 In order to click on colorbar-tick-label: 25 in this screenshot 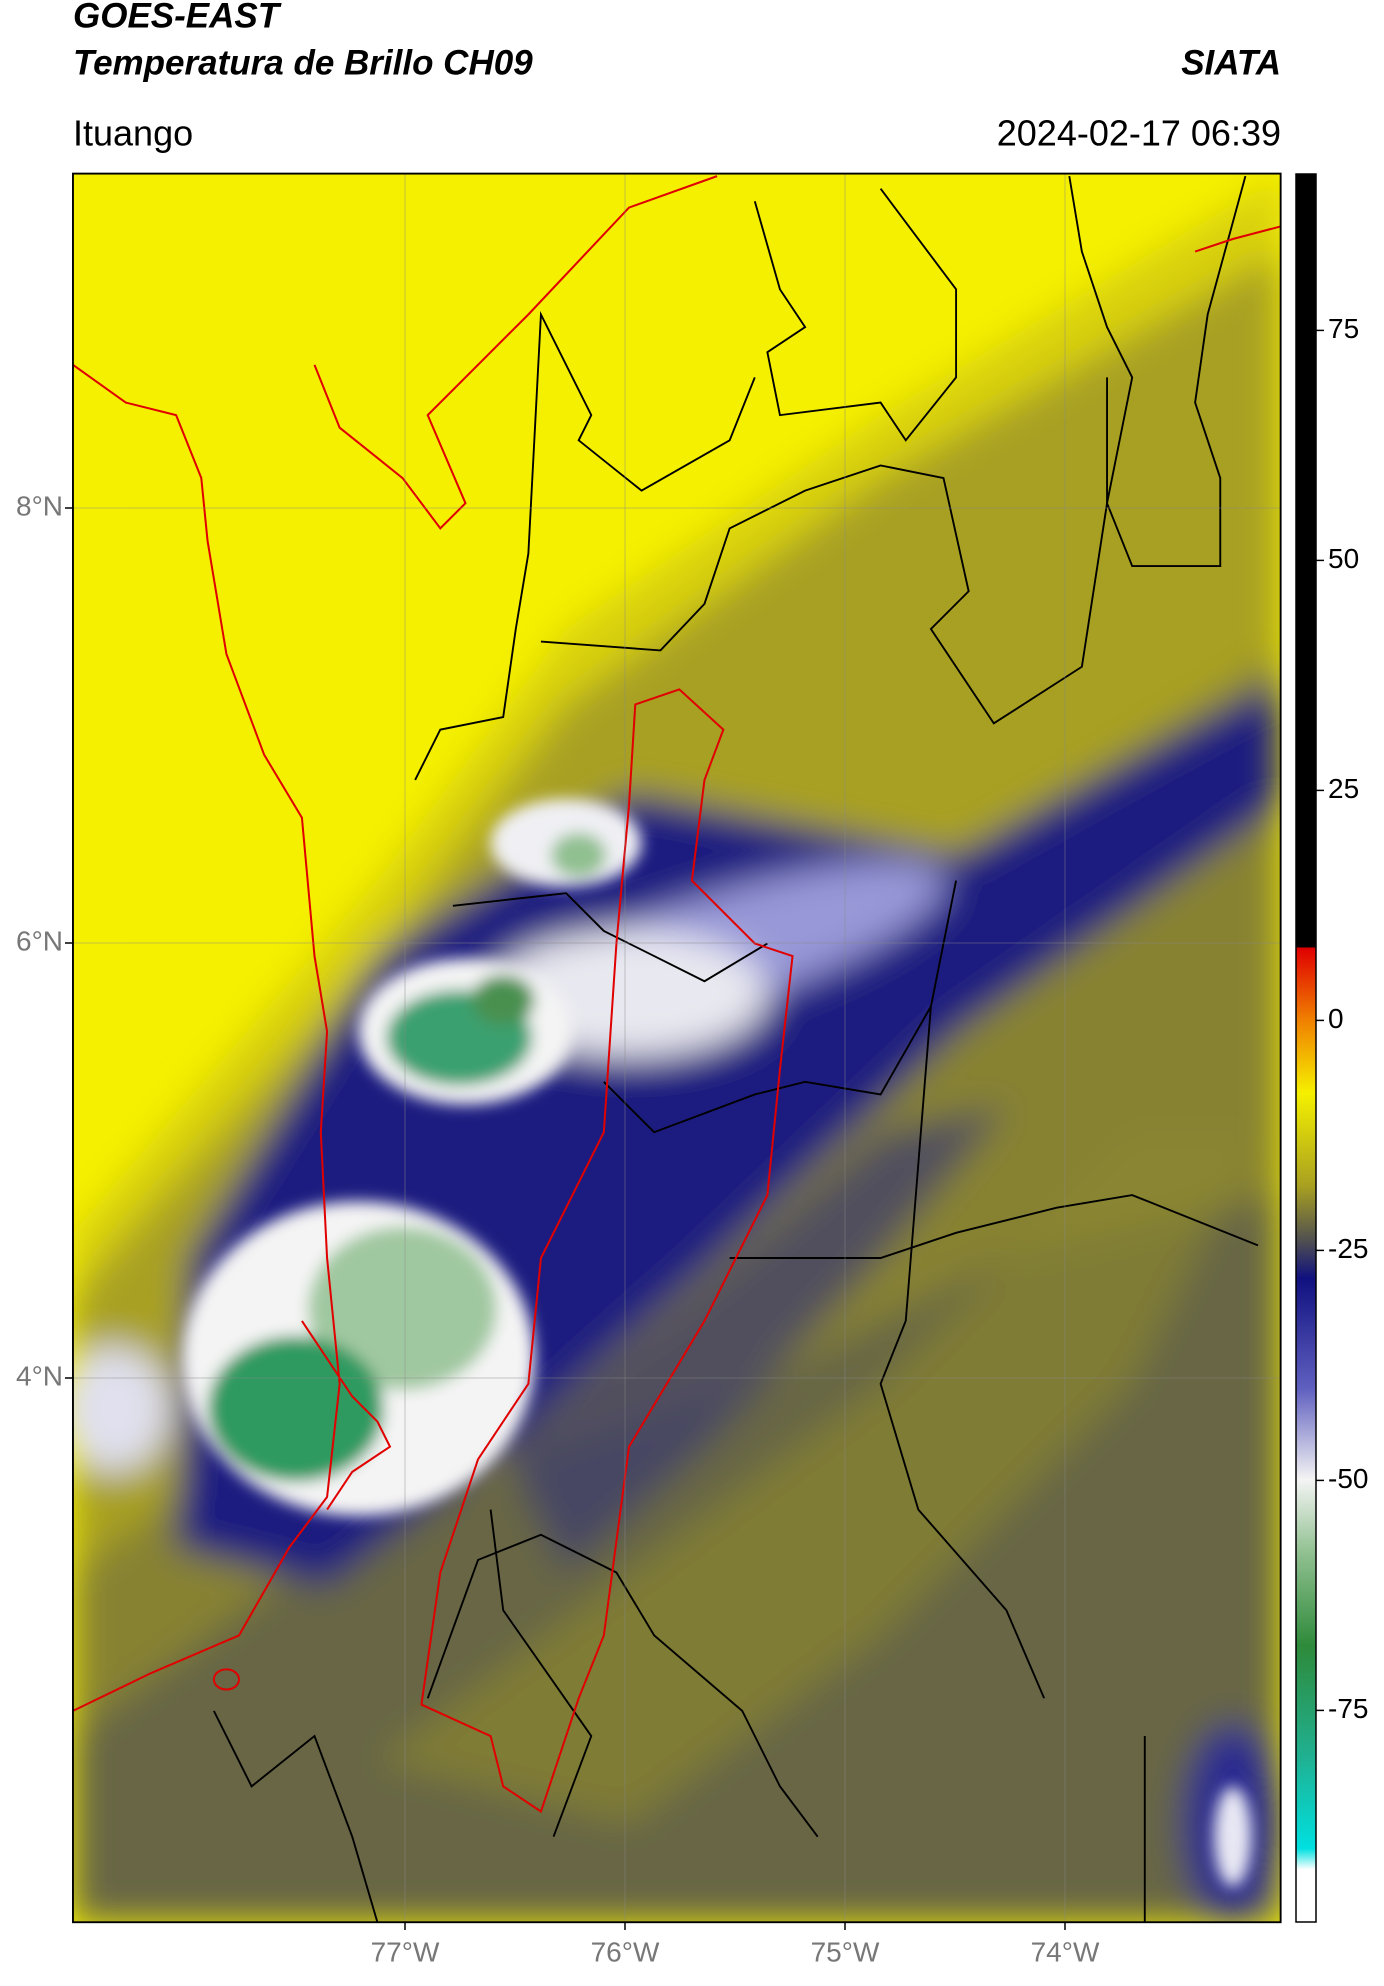, I will do `click(1343, 788)`.